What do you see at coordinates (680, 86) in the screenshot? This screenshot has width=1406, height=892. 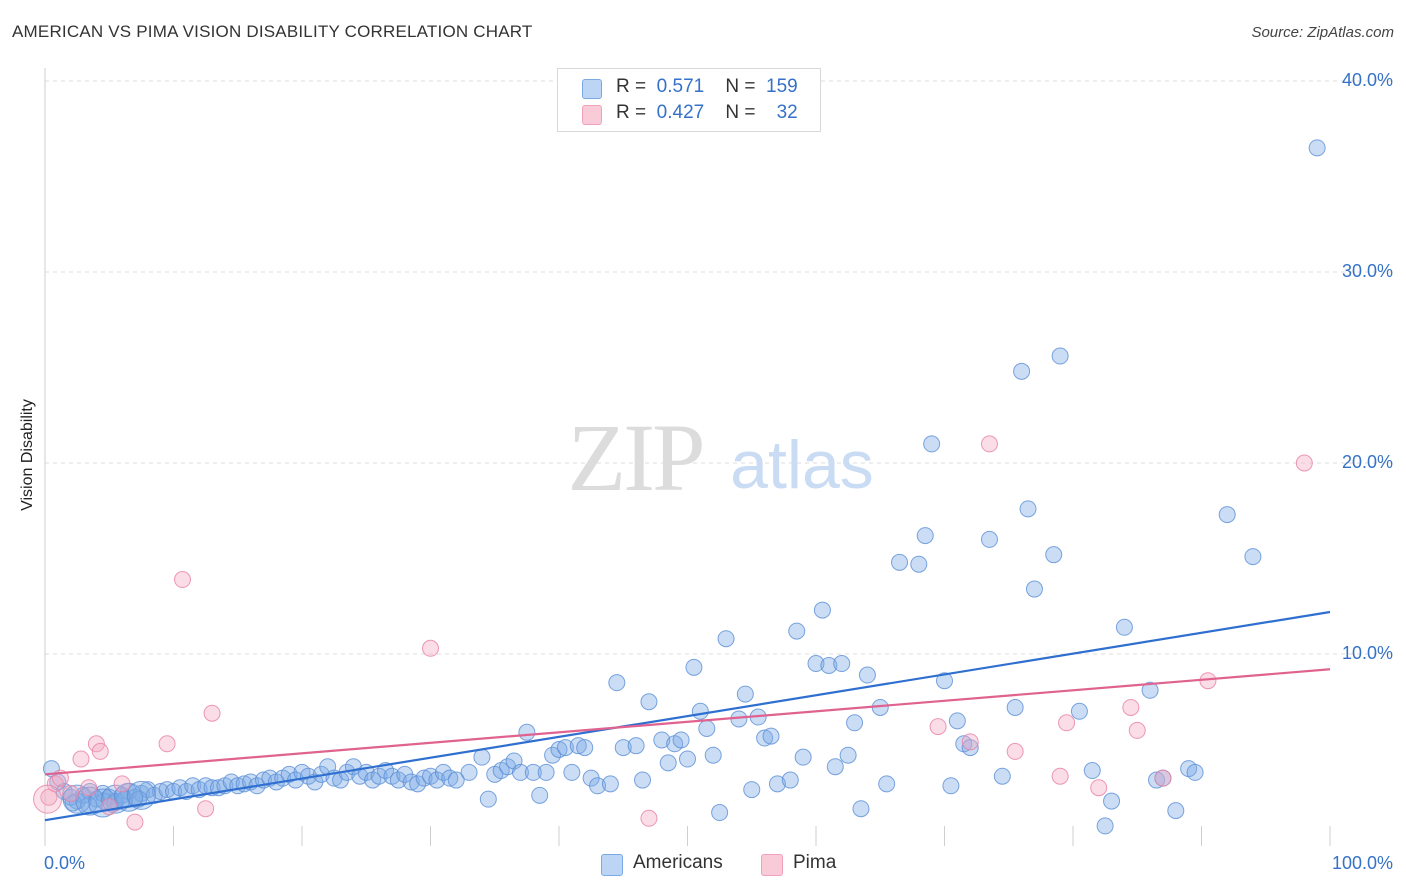 I see `legend-r-value: 0.571` at bounding box center [680, 86].